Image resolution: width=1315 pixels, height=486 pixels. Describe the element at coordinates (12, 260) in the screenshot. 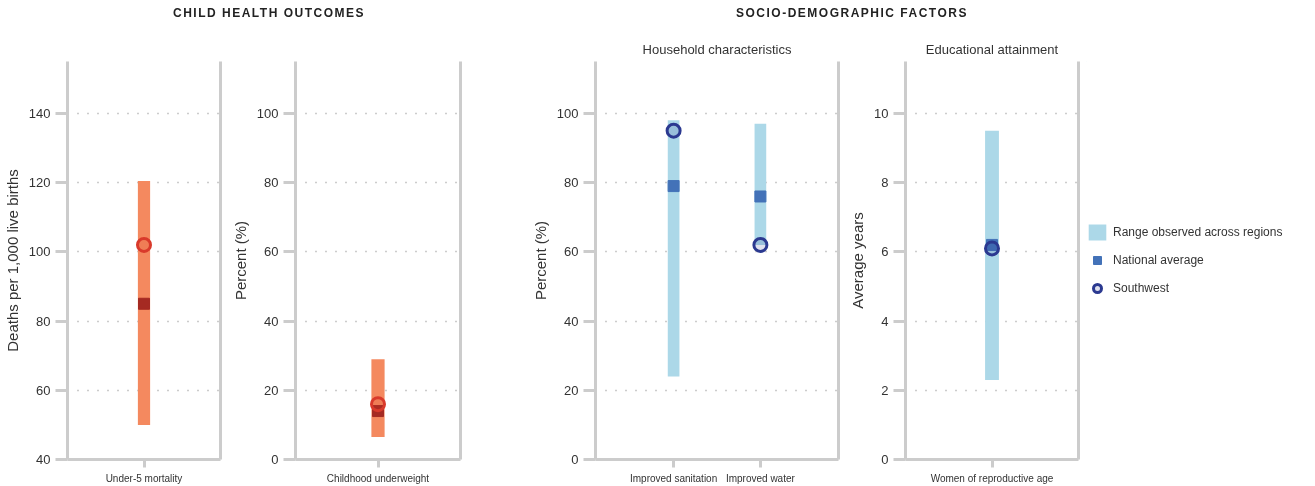

I see `y-axis-title: Deaths per 1,000 live births` at that location.